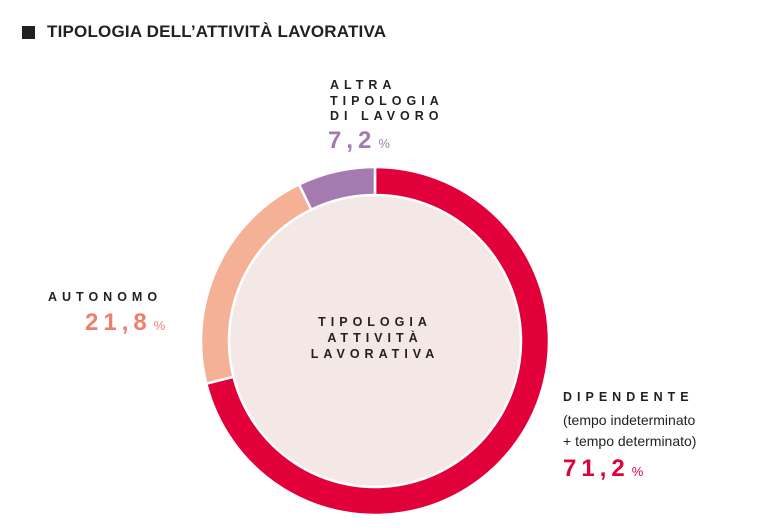 The height and width of the screenshot is (528, 765). I want to click on value-autonomo: 21,8%, so click(125, 323).